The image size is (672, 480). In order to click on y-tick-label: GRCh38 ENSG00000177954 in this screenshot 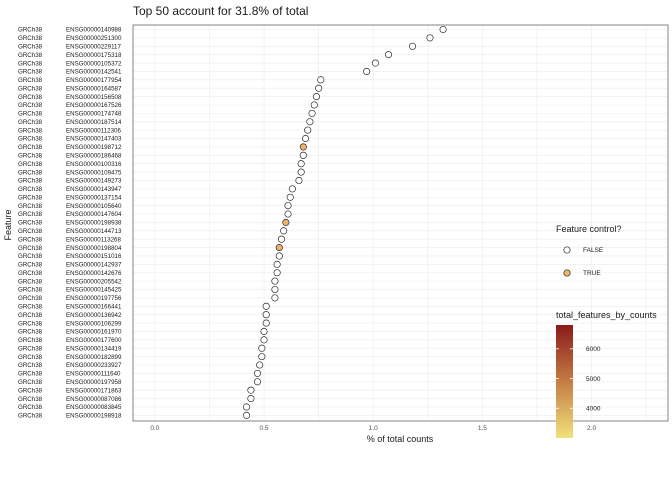, I will do `click(70, 80)`.